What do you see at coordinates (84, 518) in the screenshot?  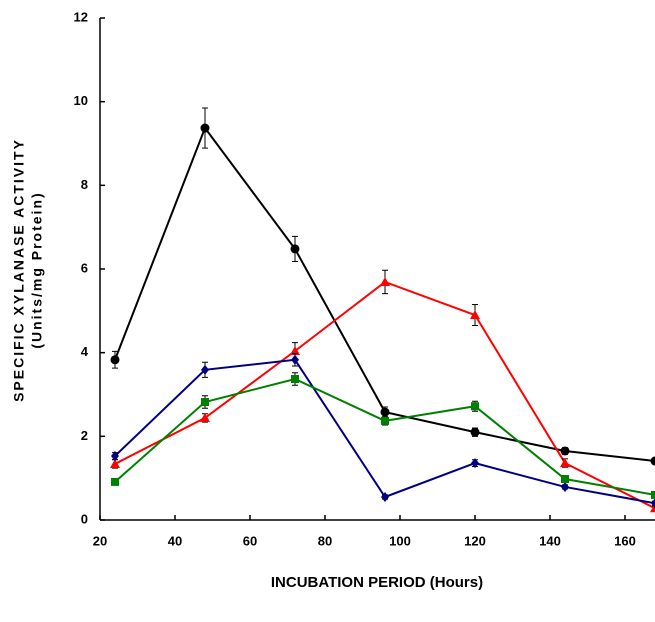 I see `y-tick-label: 0` at bounding box center [84, 518].